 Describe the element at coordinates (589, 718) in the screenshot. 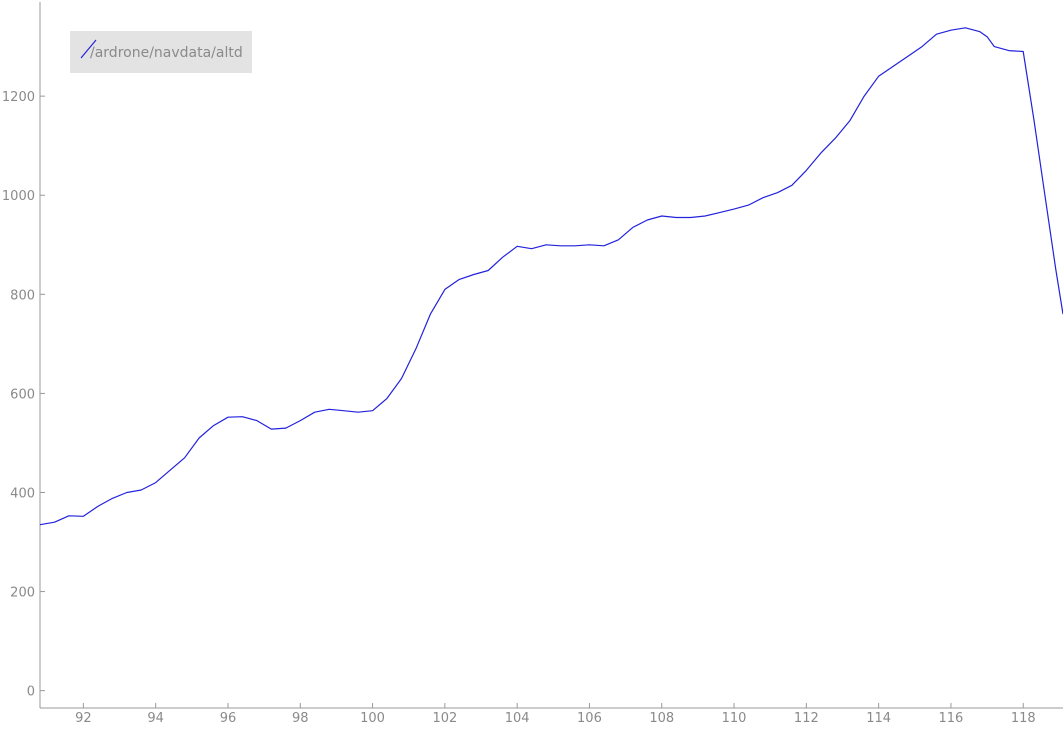

I see `x-tick-label: 106` at that location.